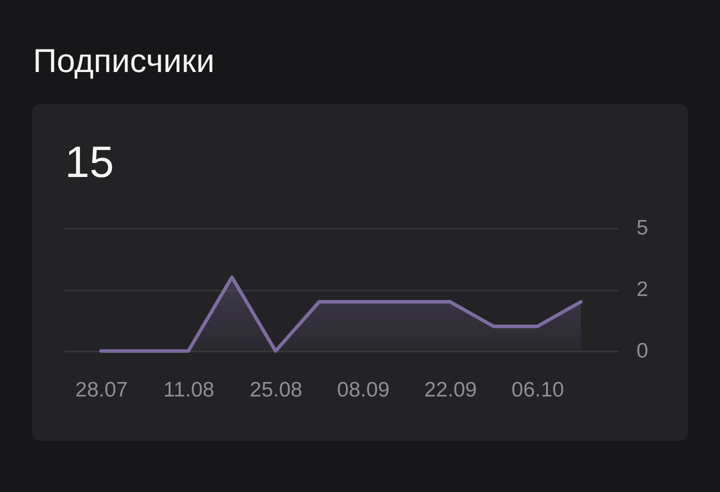 The image size is (720, 492). What do you see at coordinates (538, 390) in the screenshot?
I see `x-tick-label: 06.10` at bounding box center [538, 390].